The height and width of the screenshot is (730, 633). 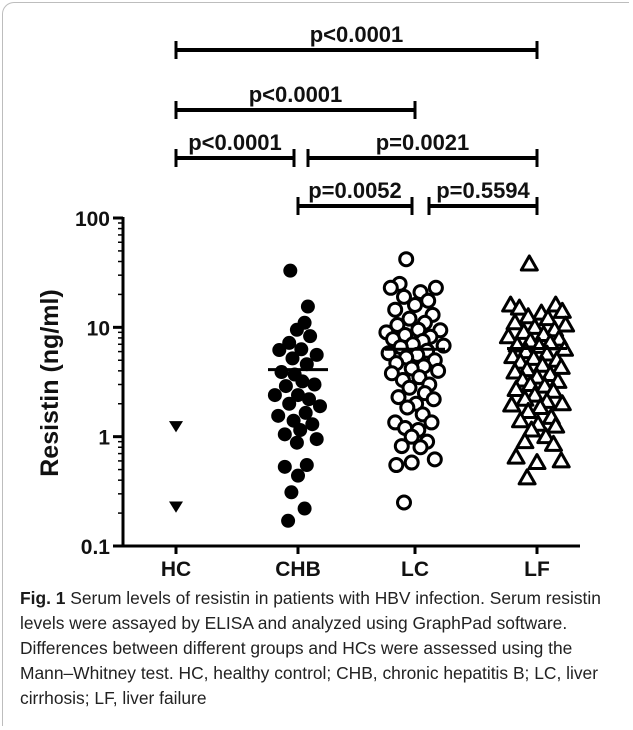 What do you see at coordinates (415, 569) in the screenshot?
I see `x-tick-label-lc: LC` at bounding box center [415, 569].